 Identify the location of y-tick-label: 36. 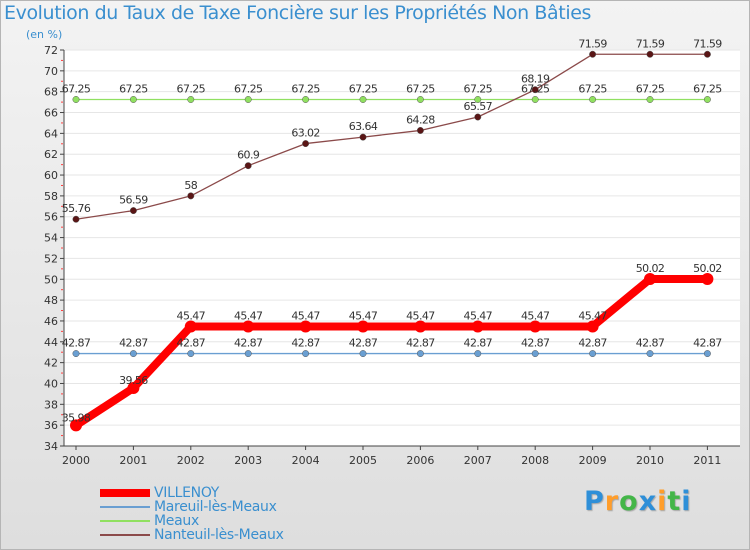
(51, 425).